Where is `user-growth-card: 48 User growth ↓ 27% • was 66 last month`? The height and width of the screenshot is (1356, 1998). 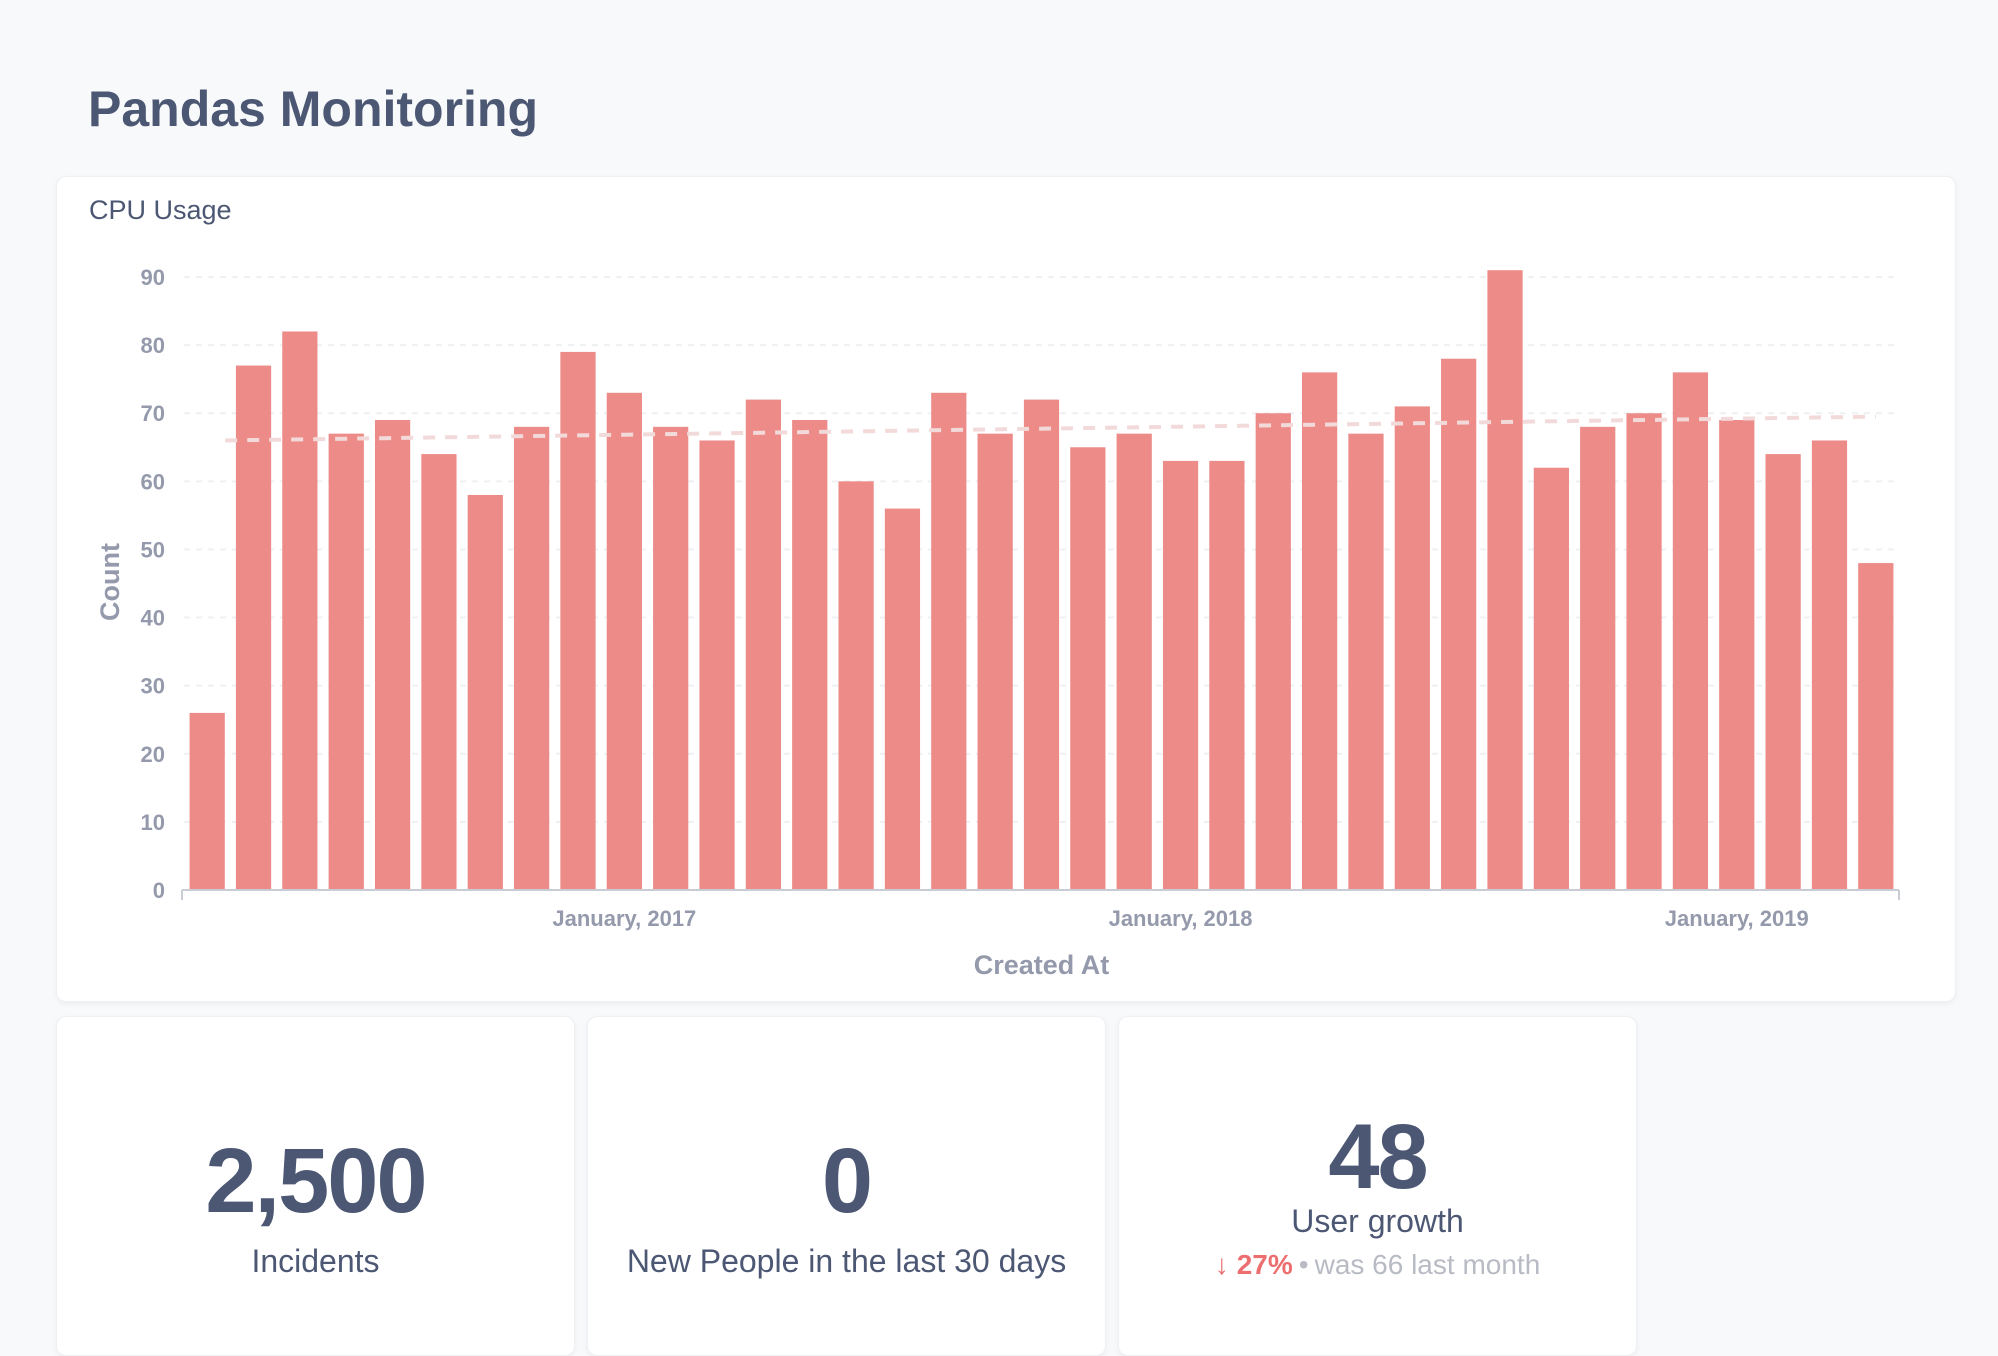 user-growth-card: 48 User growth ↓ 27% • was 66 last month is located at coordinates (1377, 1186).